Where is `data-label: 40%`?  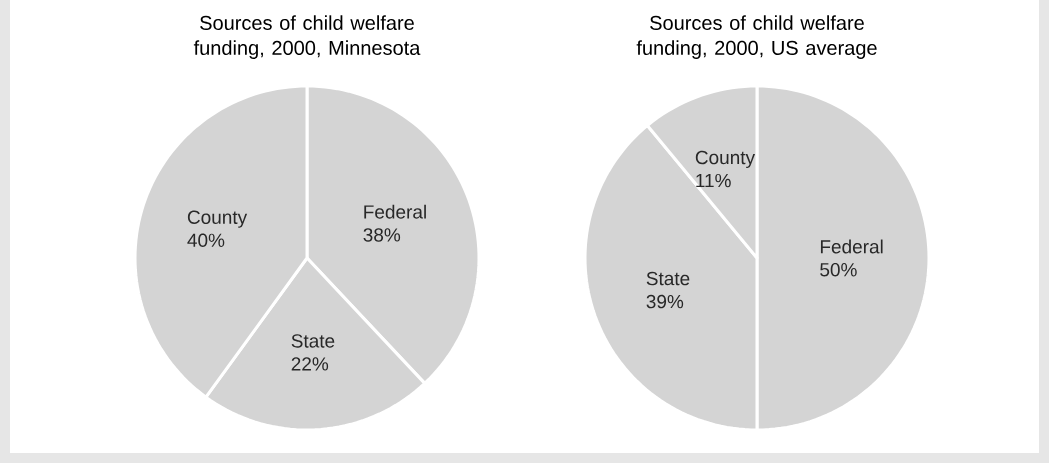
data-label: 40% is located at coordinates (206, 240).